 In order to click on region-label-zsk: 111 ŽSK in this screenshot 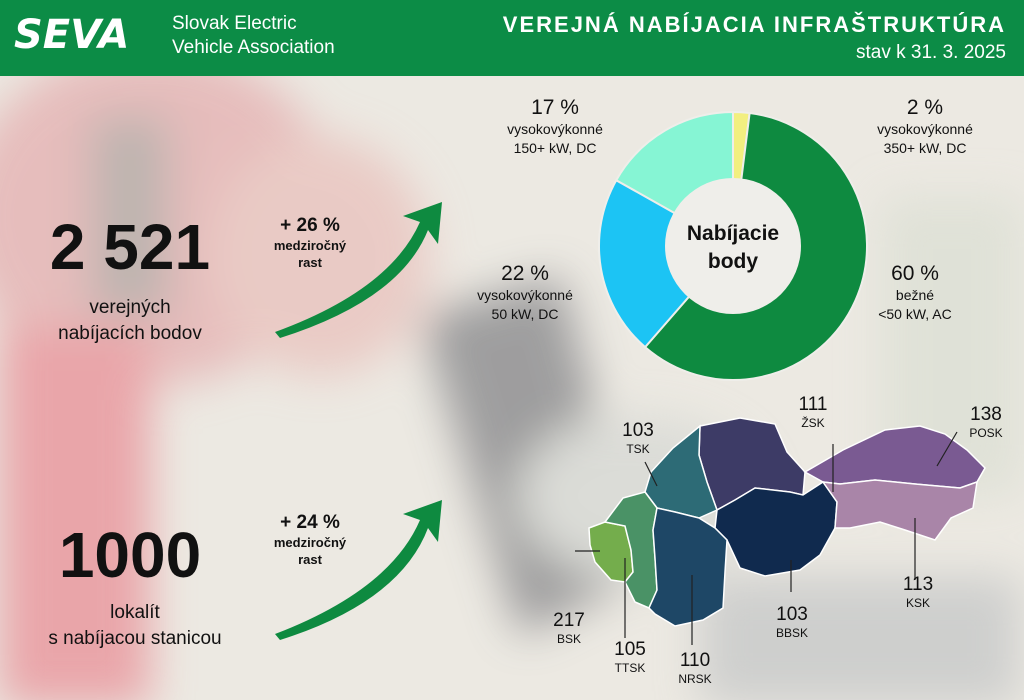, I will do `click(813, 412)`.